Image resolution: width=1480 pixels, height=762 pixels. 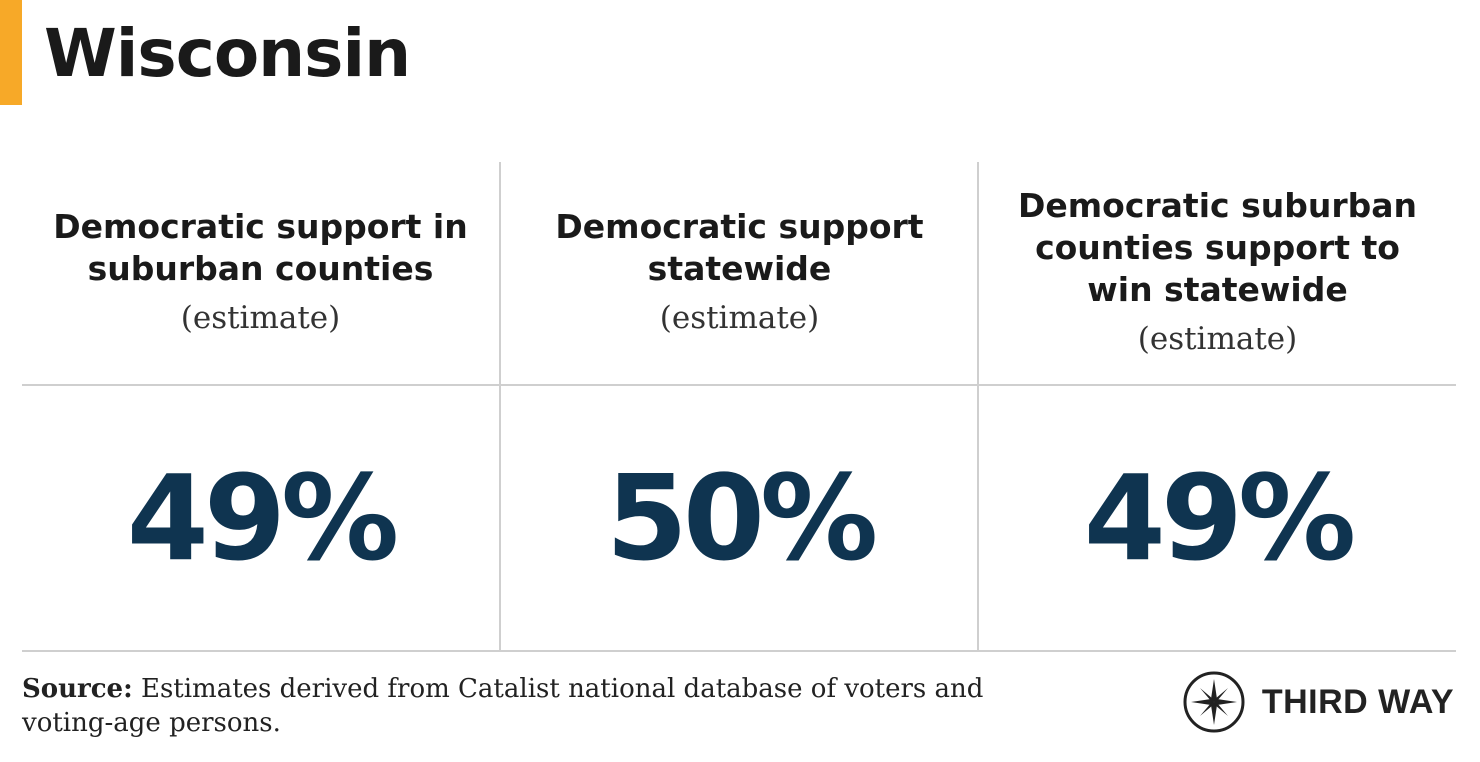 What do you see at coordinates (1357, 701) in the screenshot?
I see `brand-name: THIRD WAY` at bounding box center [1357, 701].